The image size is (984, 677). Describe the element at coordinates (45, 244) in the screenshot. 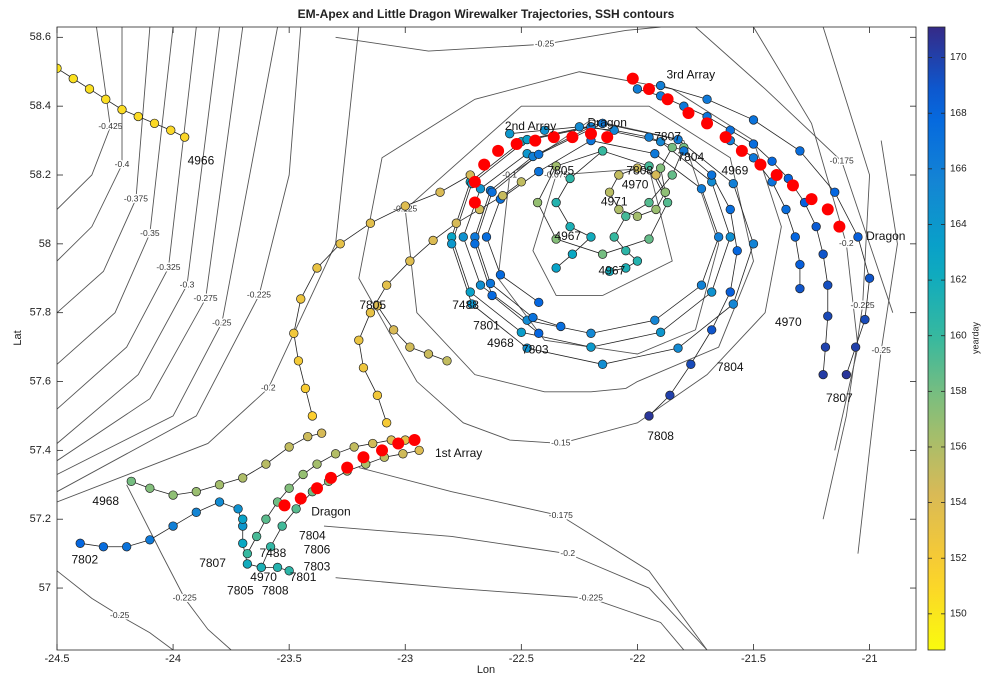

I see `y-tick-label: 58` at that location.